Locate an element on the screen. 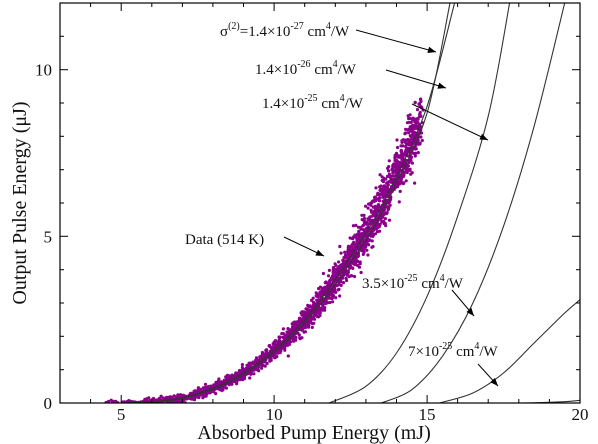 The image size is (598, 444). annotation-superscript: 4 is located at coordinates (476, 346).